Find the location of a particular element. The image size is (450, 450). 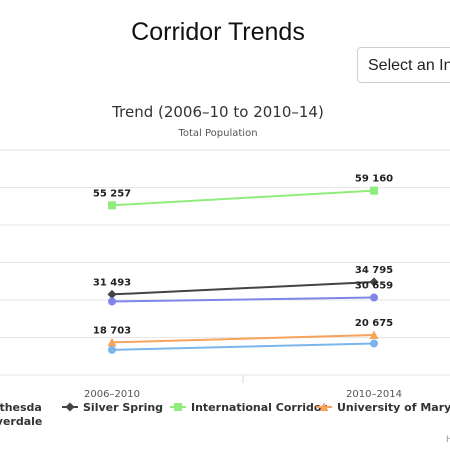

legend-label: ethesda is located at coordinates (21, 407).